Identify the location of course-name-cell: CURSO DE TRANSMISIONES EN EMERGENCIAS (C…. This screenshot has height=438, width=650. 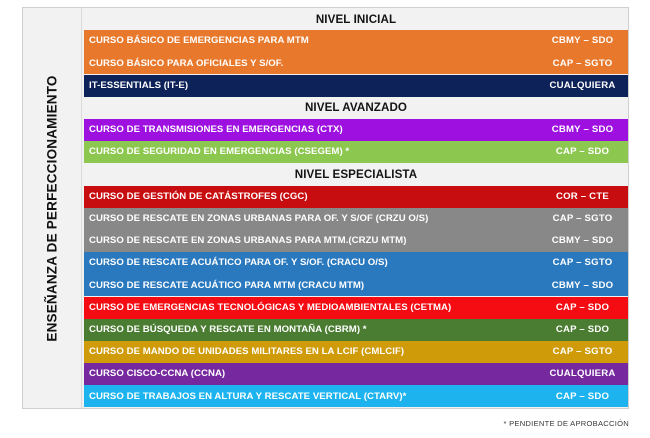
(310, 130).